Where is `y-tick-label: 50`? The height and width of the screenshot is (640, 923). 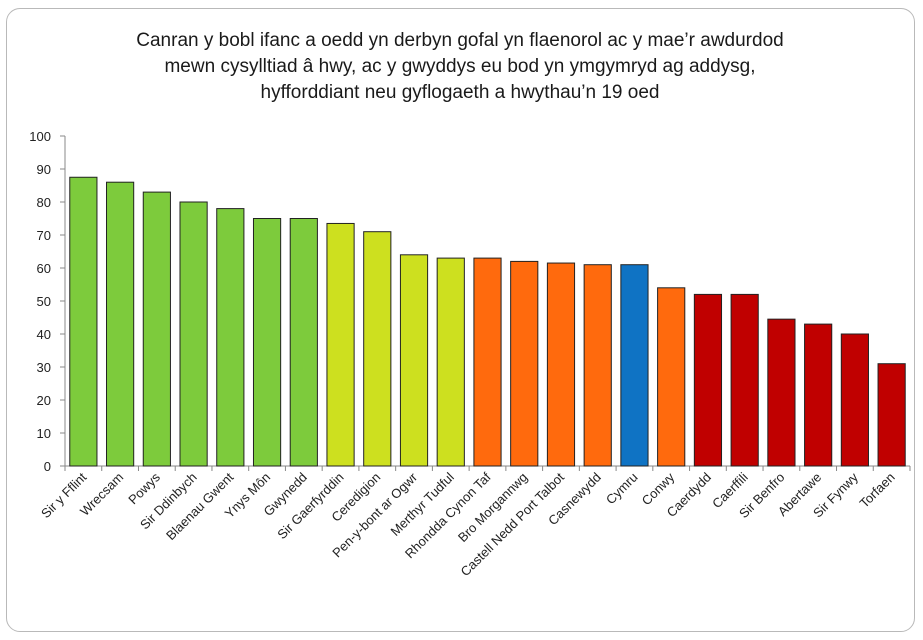 y-tick-label: 50 is located at coordinates (44, 301).